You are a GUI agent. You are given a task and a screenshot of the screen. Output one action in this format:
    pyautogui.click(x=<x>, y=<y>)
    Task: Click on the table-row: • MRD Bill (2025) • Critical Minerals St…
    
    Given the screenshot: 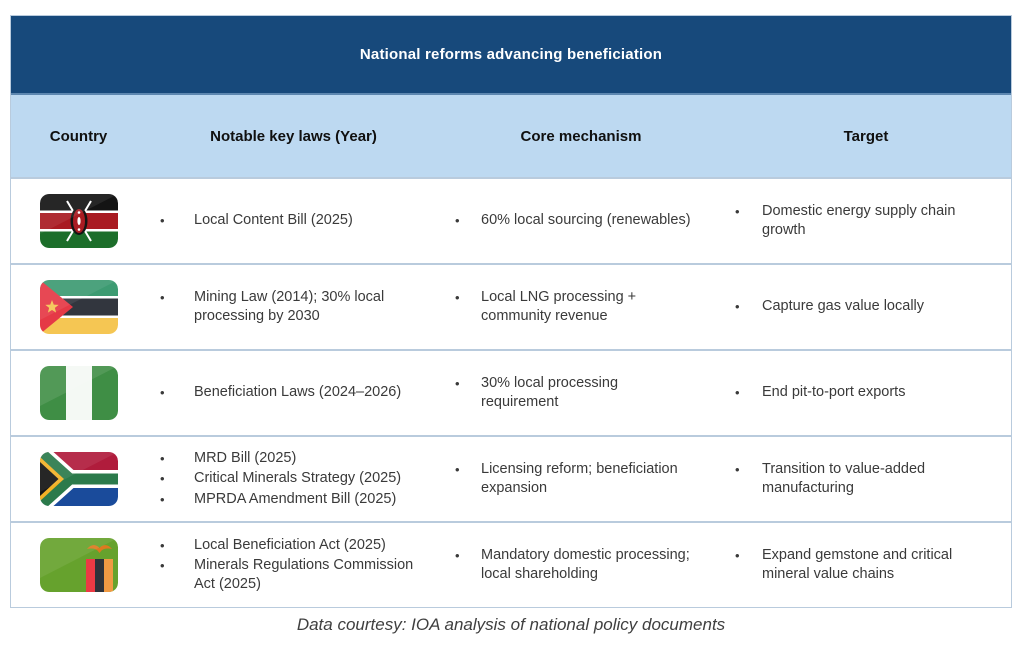 What is the action you would take?
    pyautogui.click(x=511, y=478)
    